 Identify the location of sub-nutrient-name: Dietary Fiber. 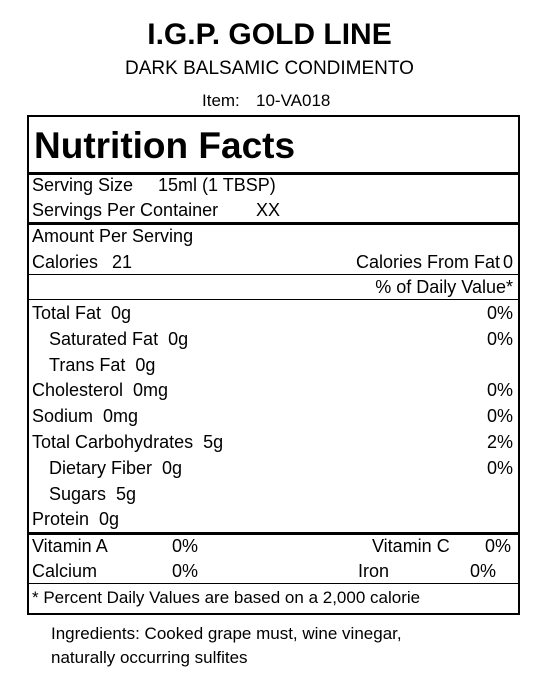
(101, 467).